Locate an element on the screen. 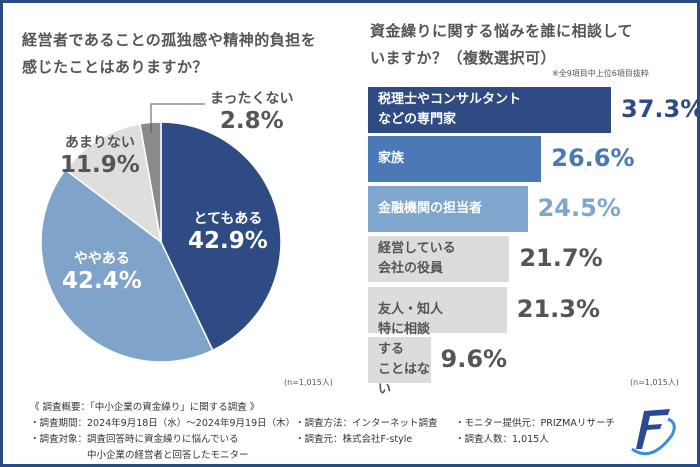  company-logo is located at coordinates (653, 432).